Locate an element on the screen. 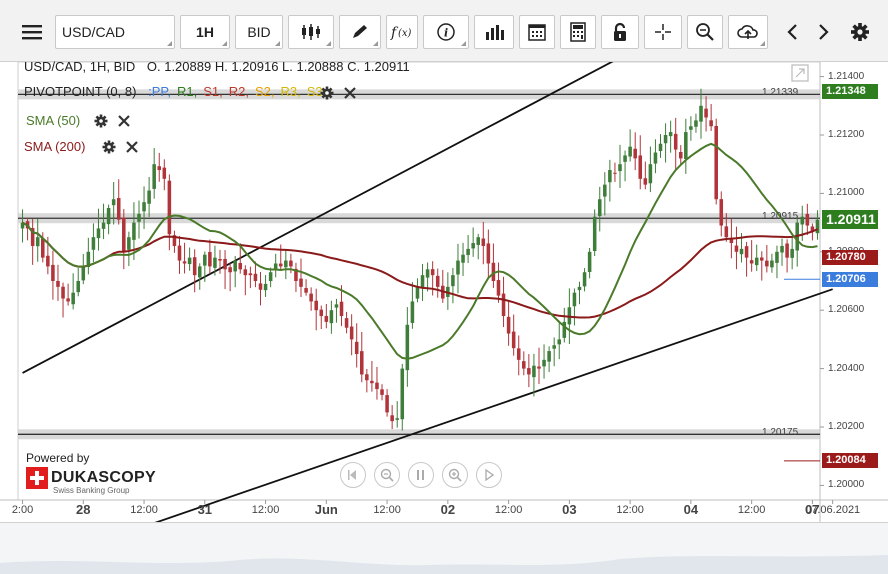  sma50-close-icon is located at coordinates (124, 121).